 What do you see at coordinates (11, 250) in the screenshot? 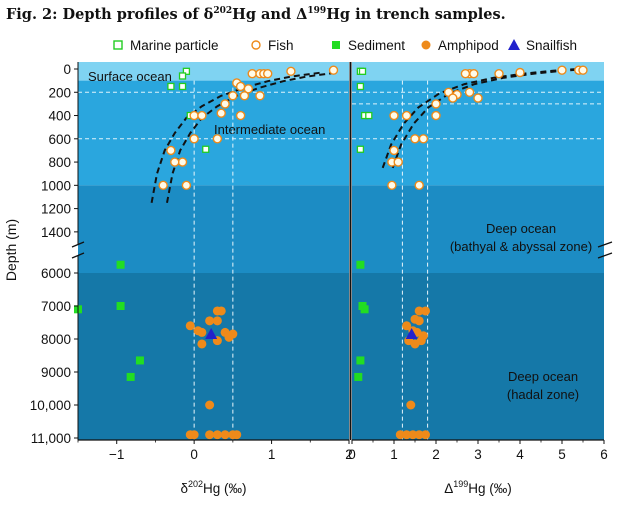
I see `y-axis-label: Depth (m)` at bounding box center [11, 250].